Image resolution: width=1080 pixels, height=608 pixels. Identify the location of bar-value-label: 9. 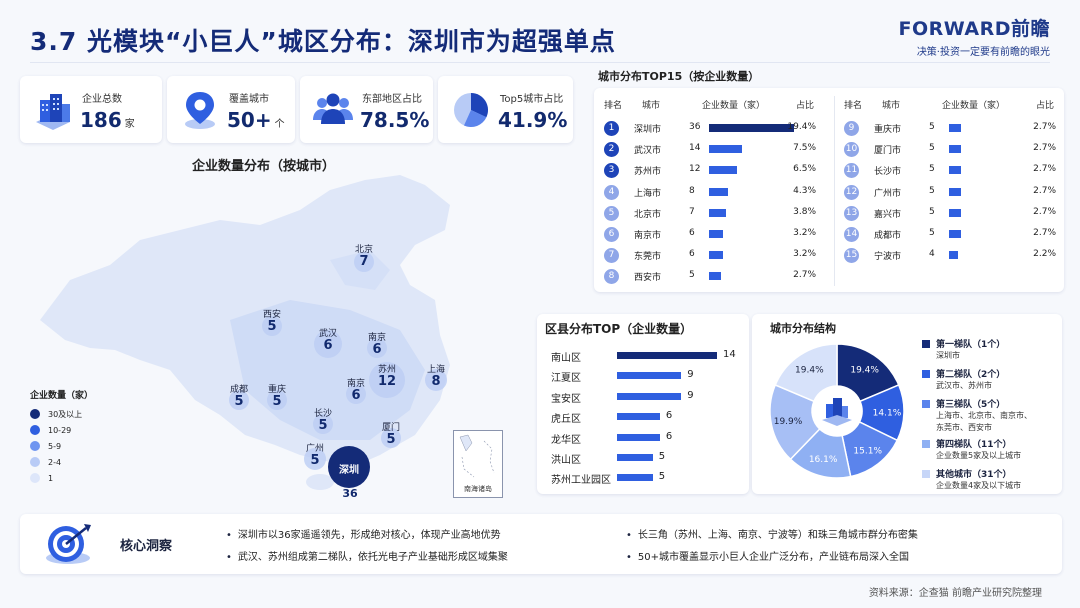
(690, 375).